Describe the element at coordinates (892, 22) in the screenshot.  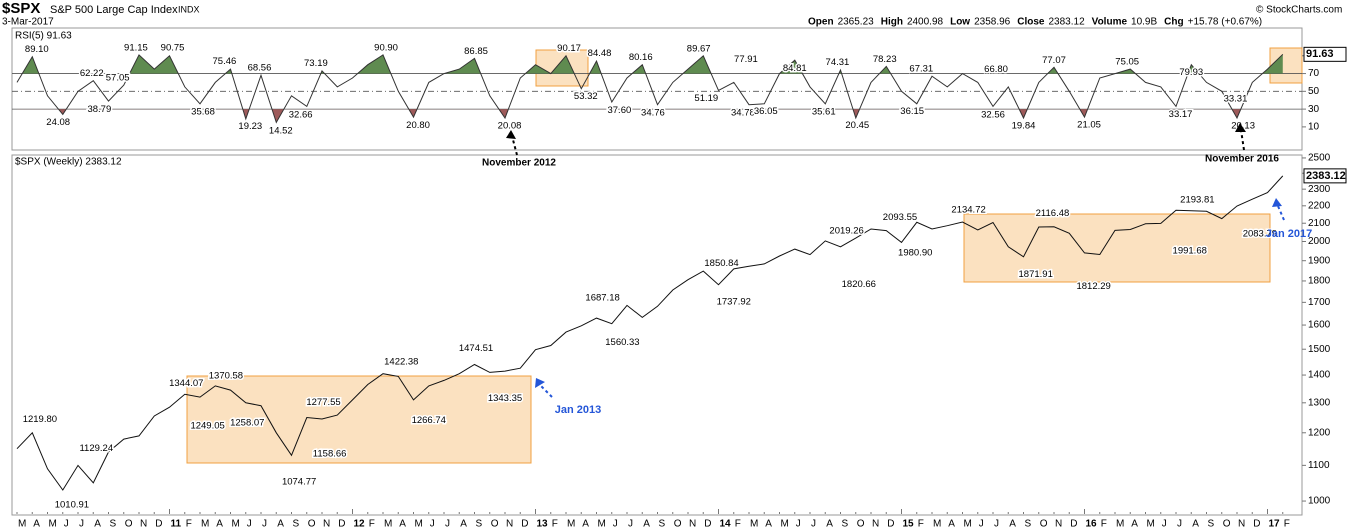
I see `stat-label: High` at that location.